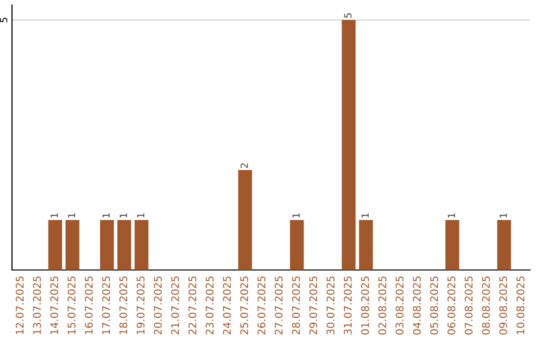 The width and height of the screenshot is (540, 340). What do you see at coordinates (348, 15) in the screenshot?
I see `data-label: 5` at bounding box center [348, 15].